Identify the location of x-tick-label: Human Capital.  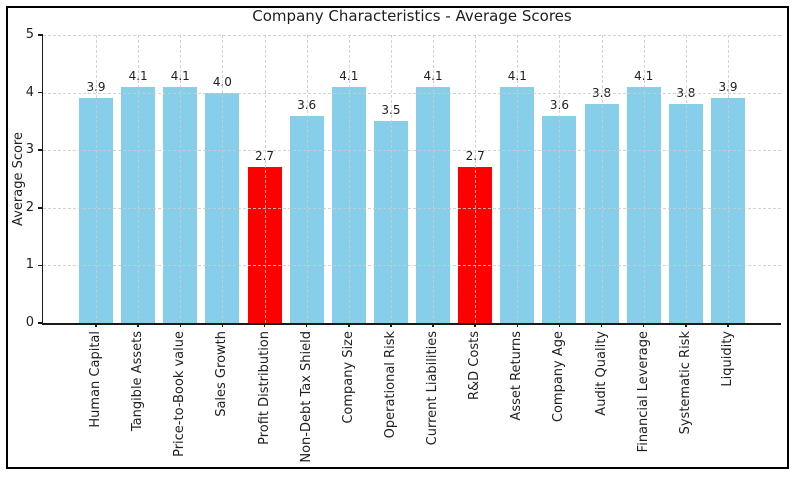
(95, 379).